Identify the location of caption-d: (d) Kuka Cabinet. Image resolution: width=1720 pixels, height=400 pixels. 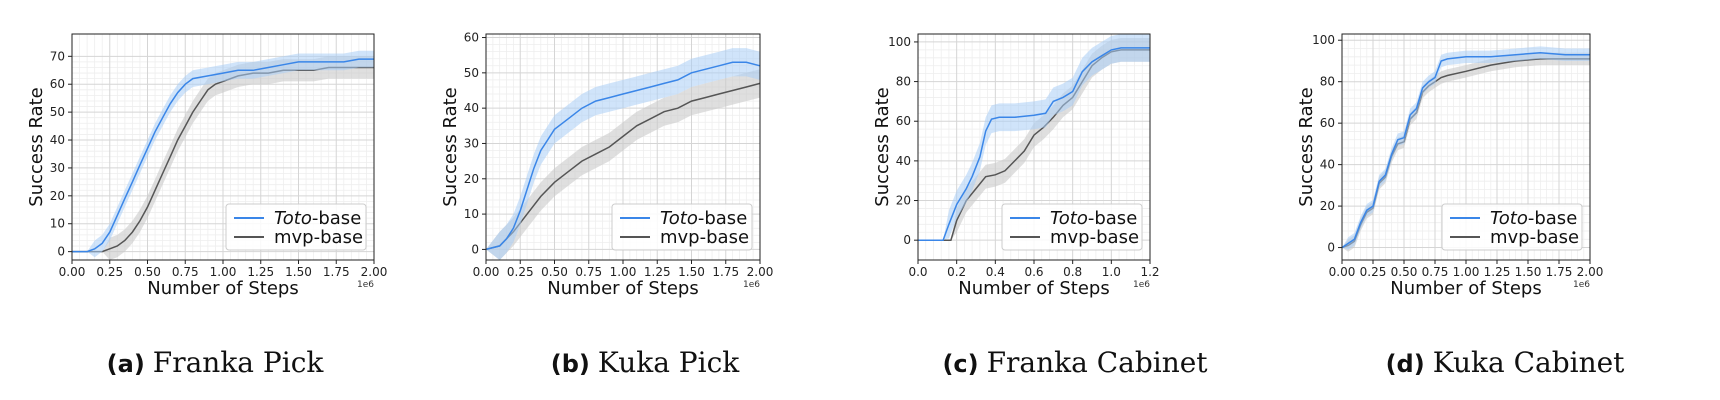
(1505, 362).